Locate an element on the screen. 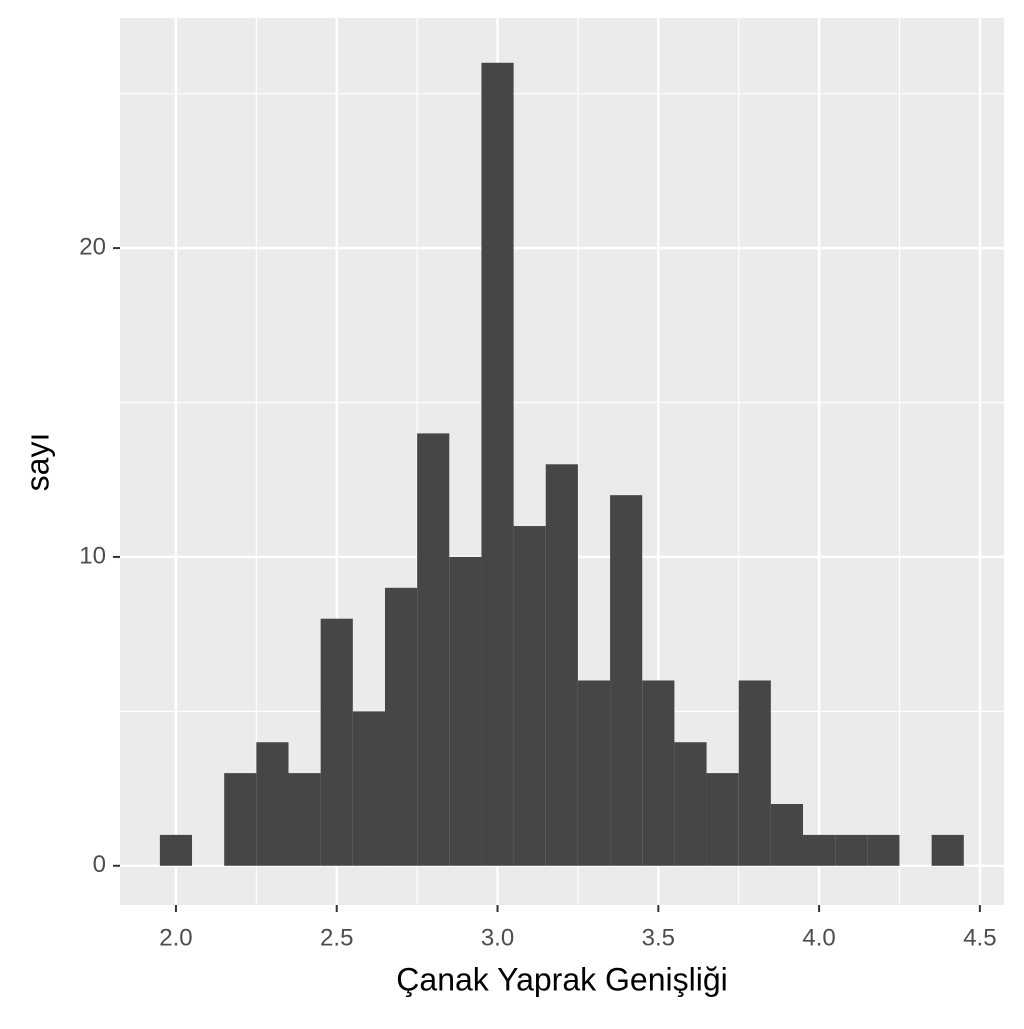 This screenshot has height=1029, width=1024. y-axis-title: sayı is located at coordinates (37, 462).